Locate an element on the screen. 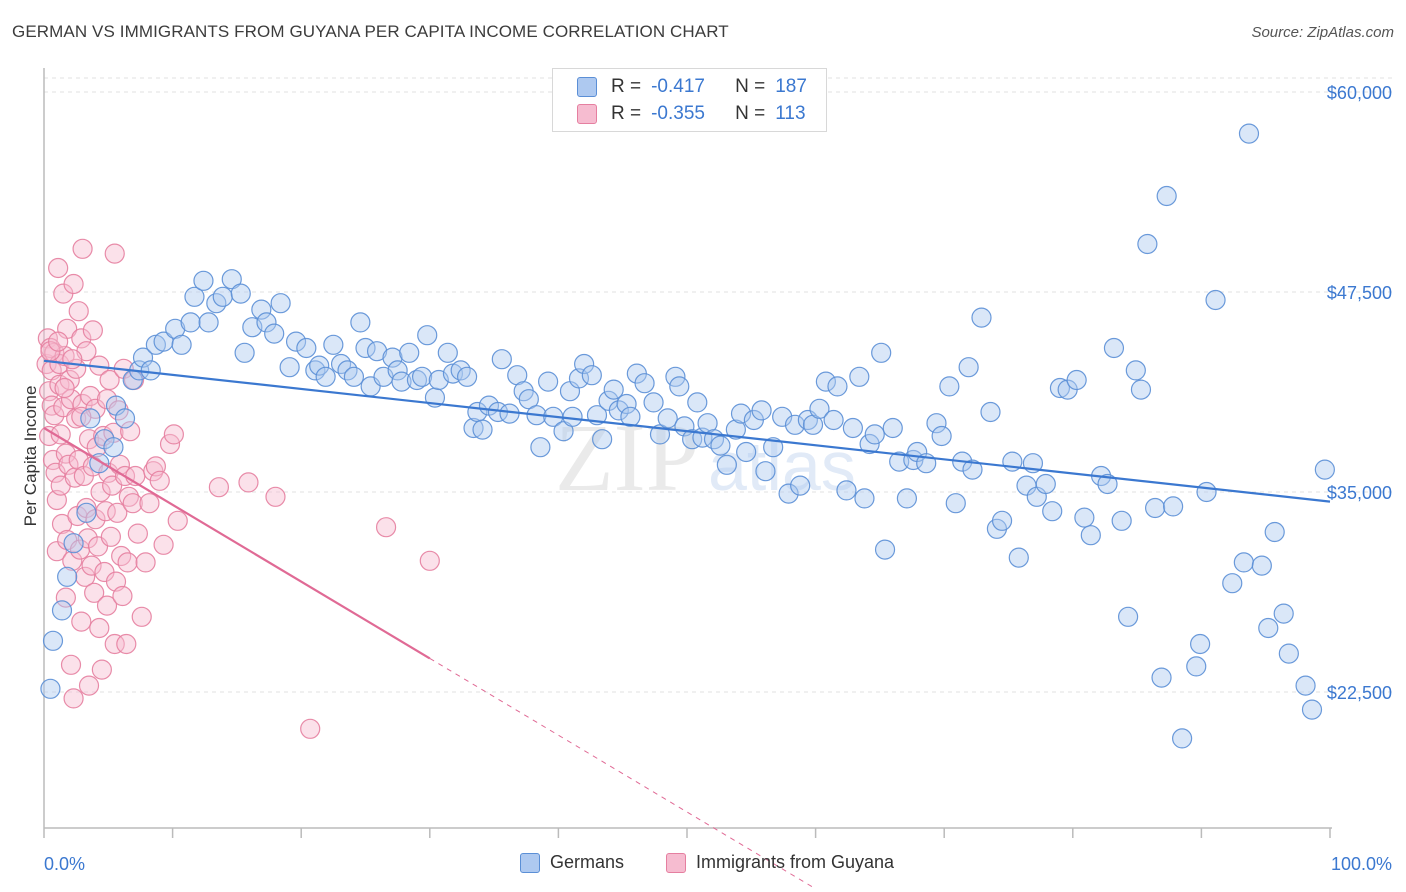 This screenshot has height=892, width=1406. legend-row-guyana: R = -0.355 N = 113 is located at coordinates (691, 114).